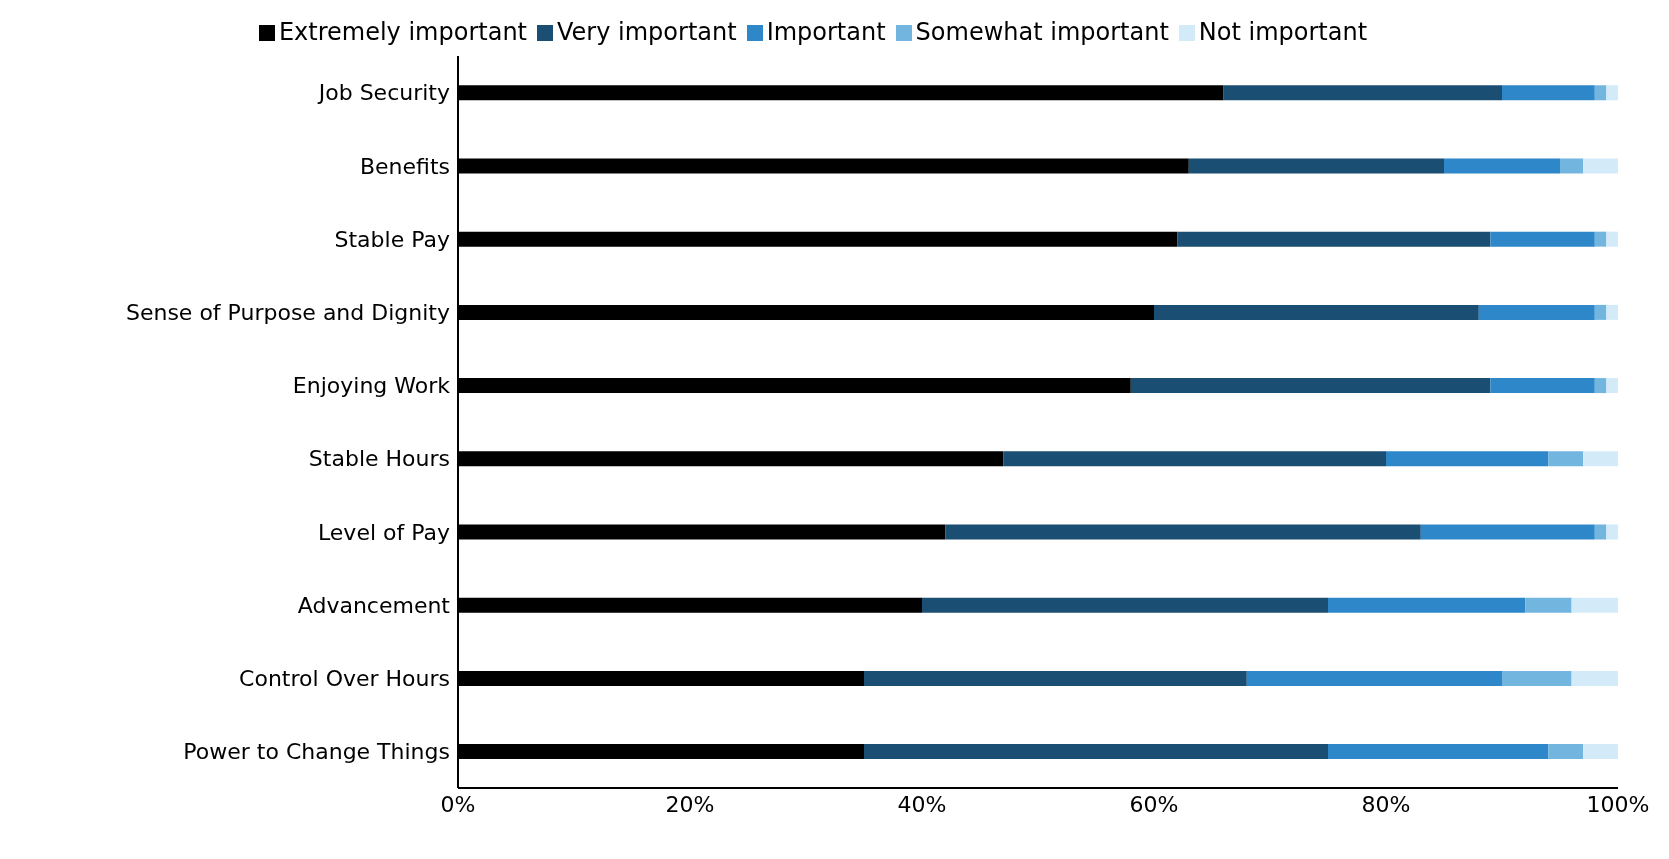 The image size is (1669, 859). Describe the element at coordinates (383, 532) in the screenshot. I see `y-tick-label: Level of Pay` at that location.